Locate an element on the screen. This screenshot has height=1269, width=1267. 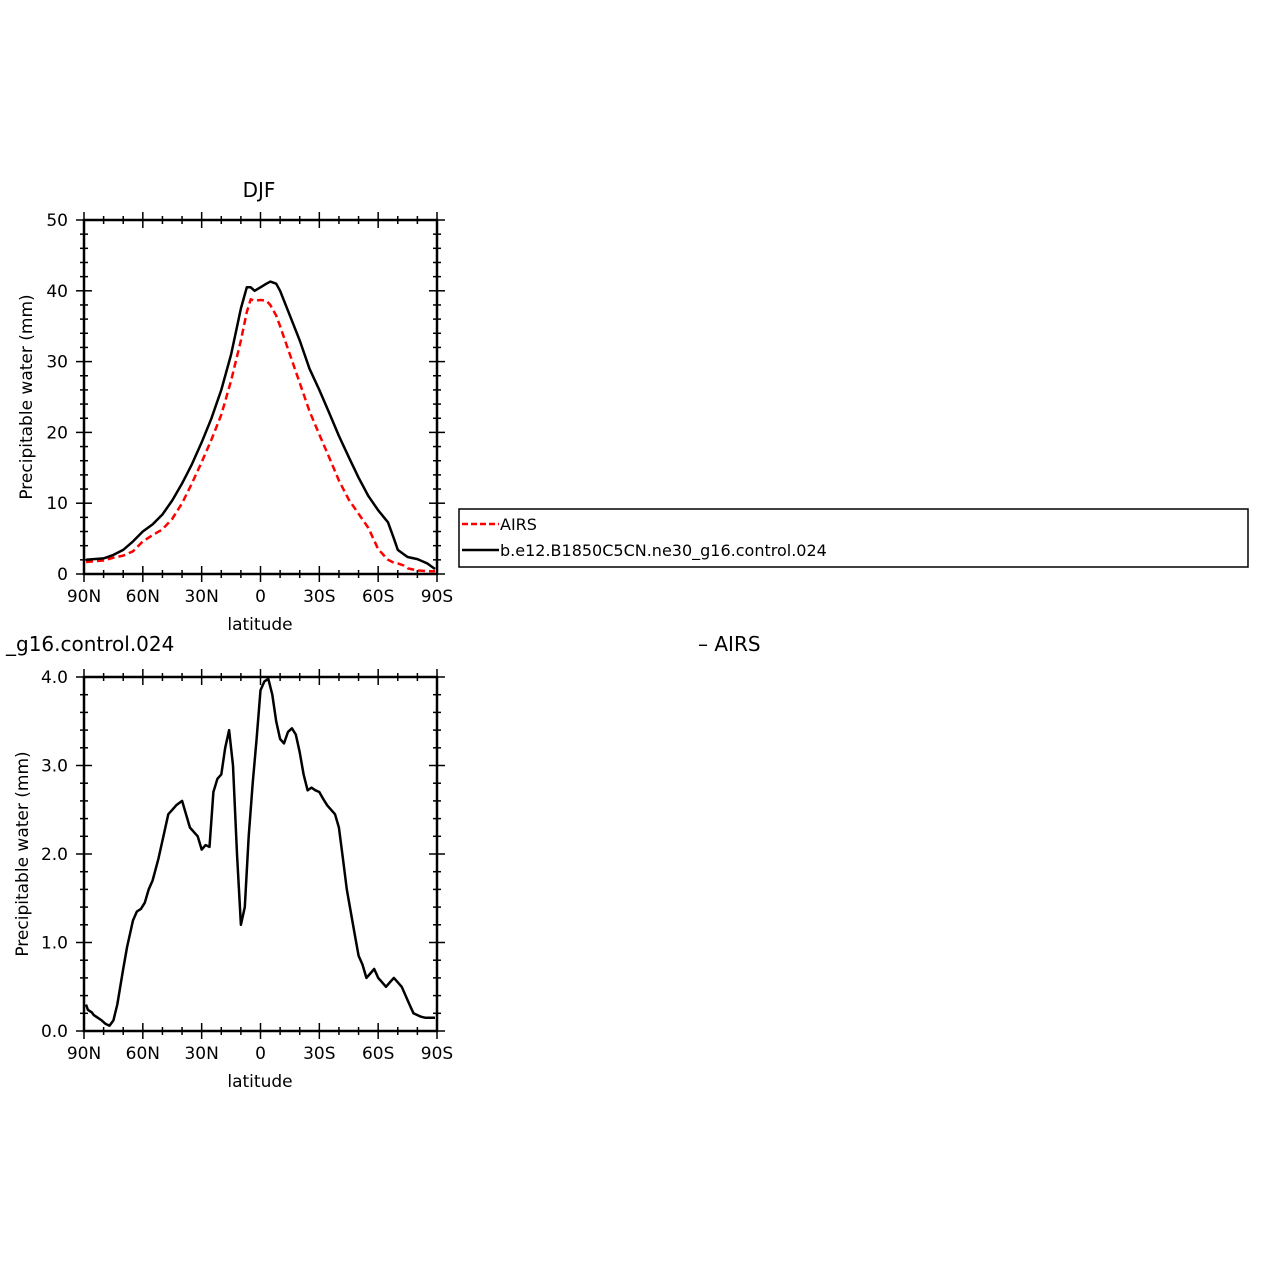
panel-diff-xlabel: latitude is located at coordinates (259, 1082).